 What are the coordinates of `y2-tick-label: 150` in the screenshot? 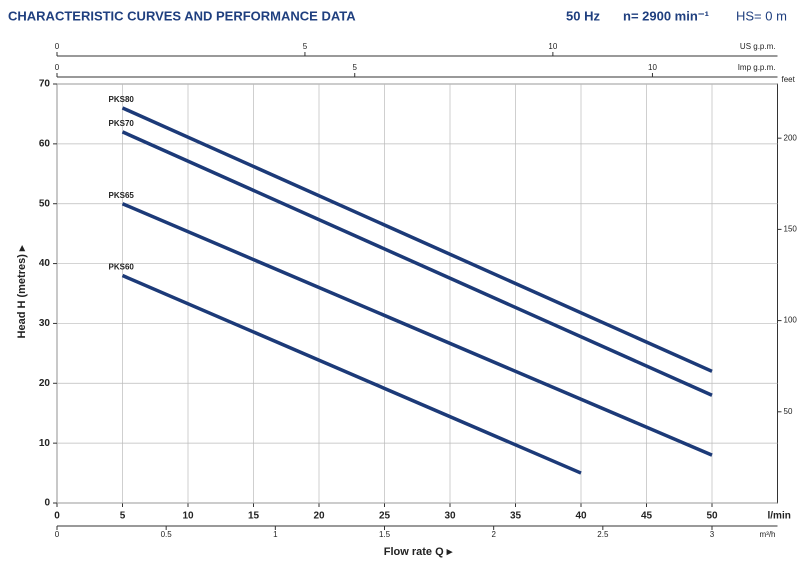 It's located at (791, 228).